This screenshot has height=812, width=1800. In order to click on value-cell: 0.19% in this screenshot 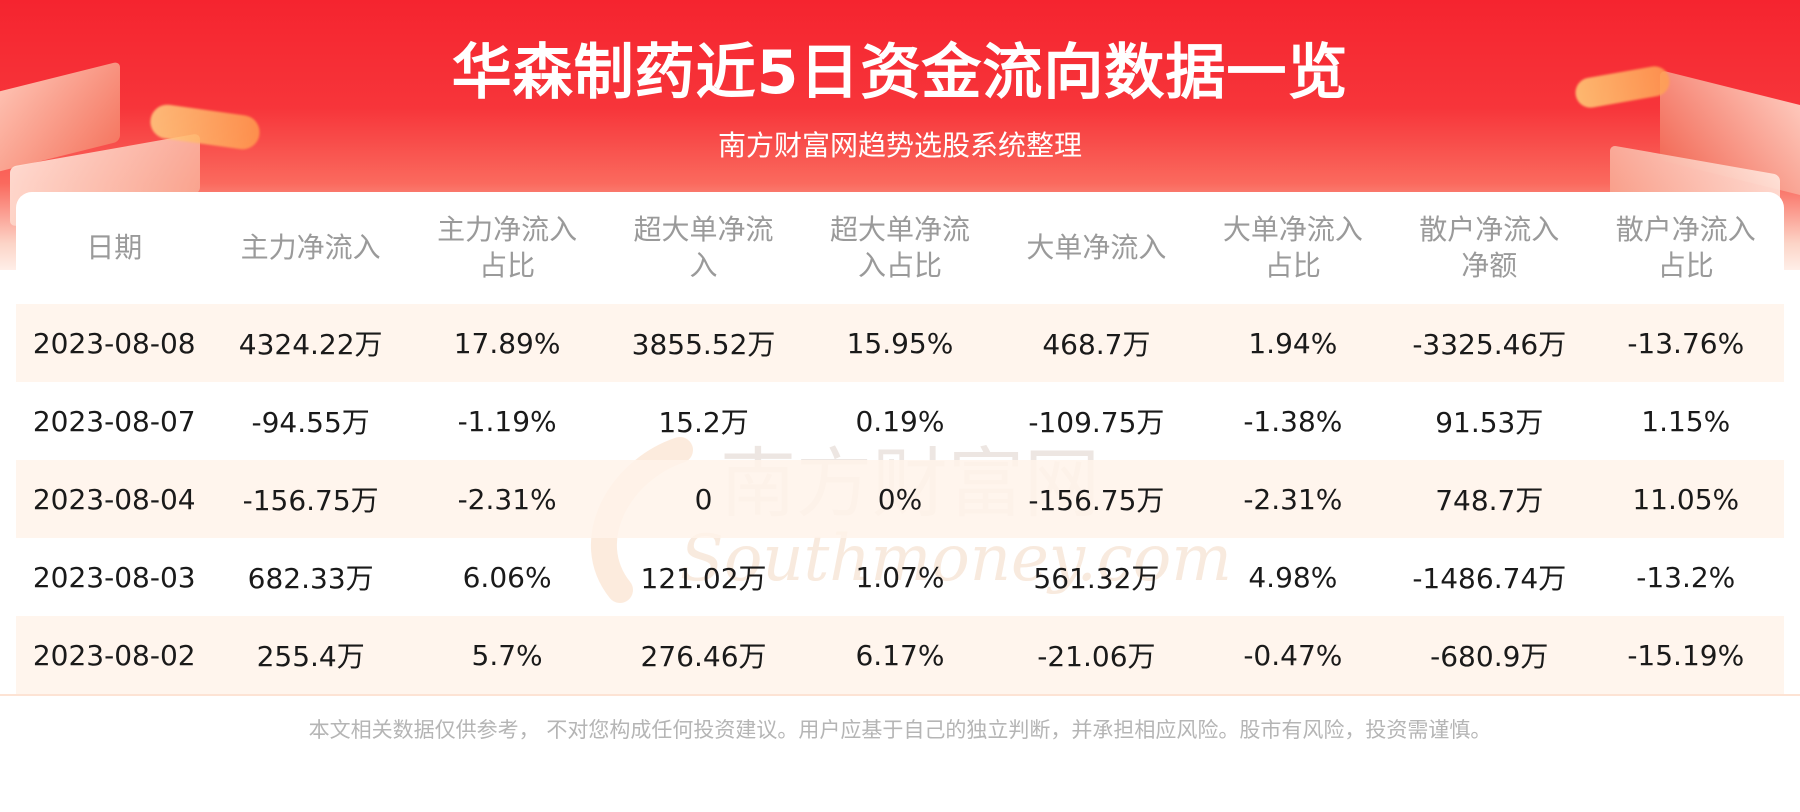, I will do `click(900, 421)`.